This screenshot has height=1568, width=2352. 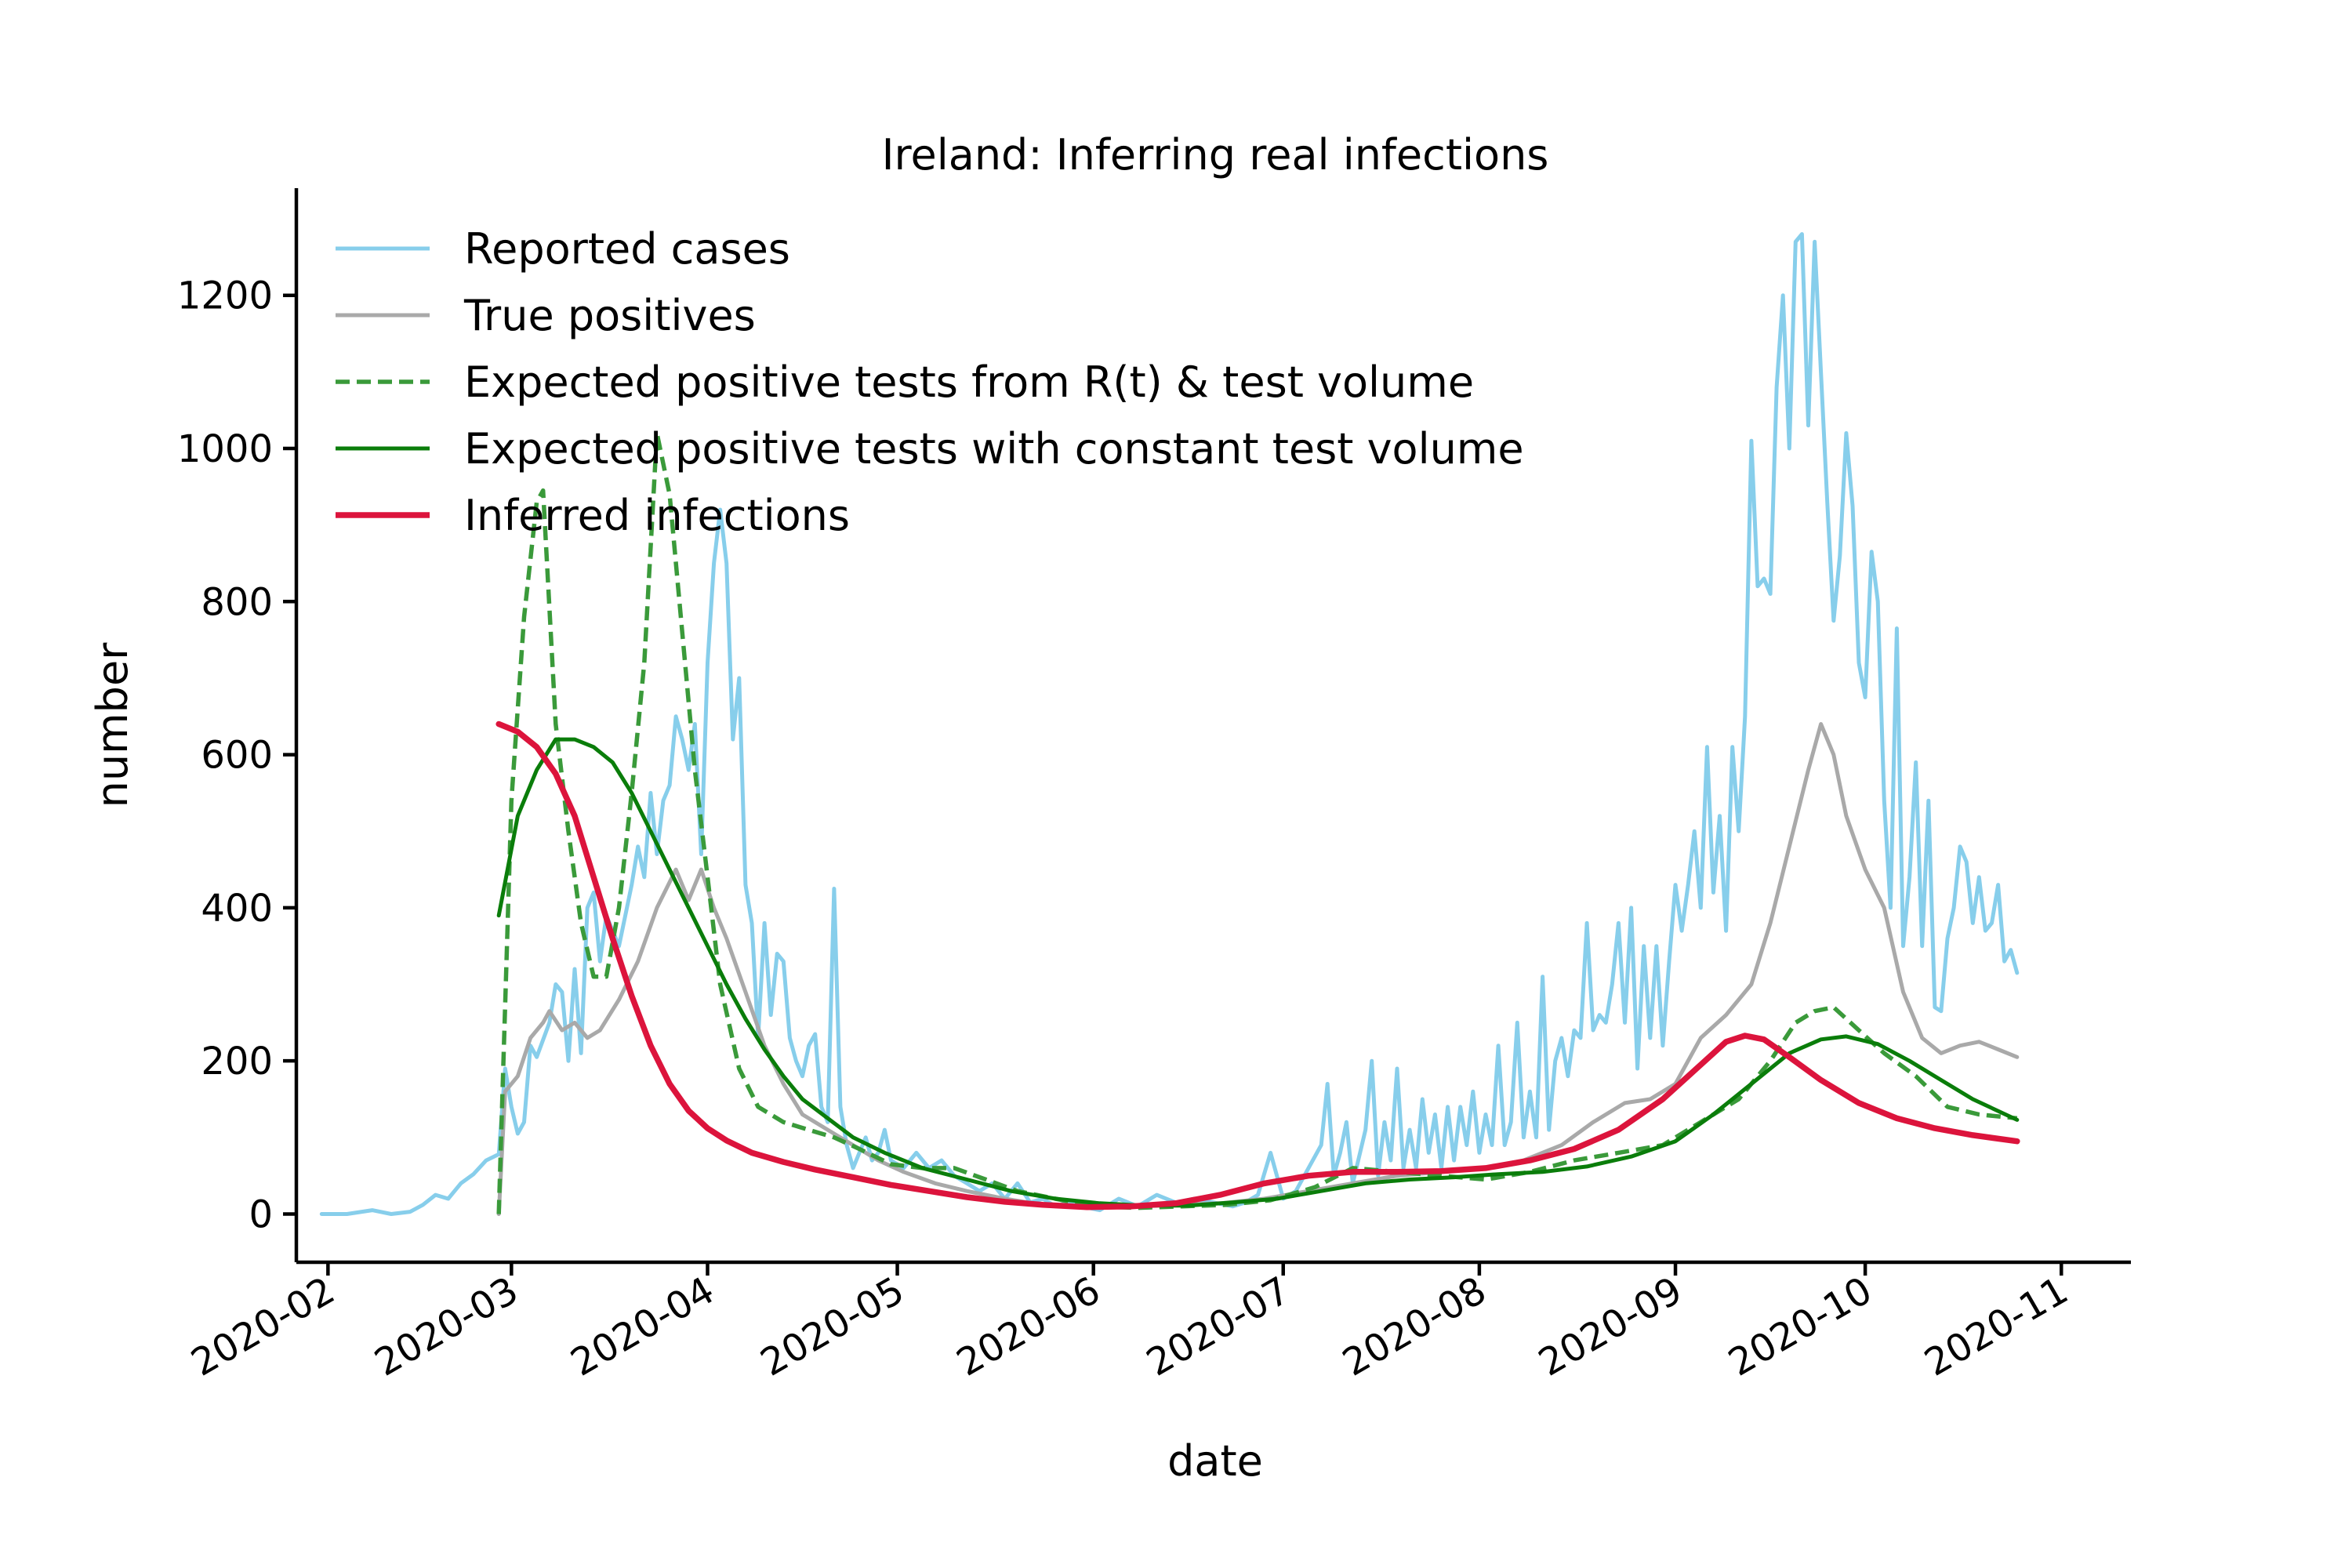 I want to click on y-tick-label: 200, so click(x=237, y=1061).